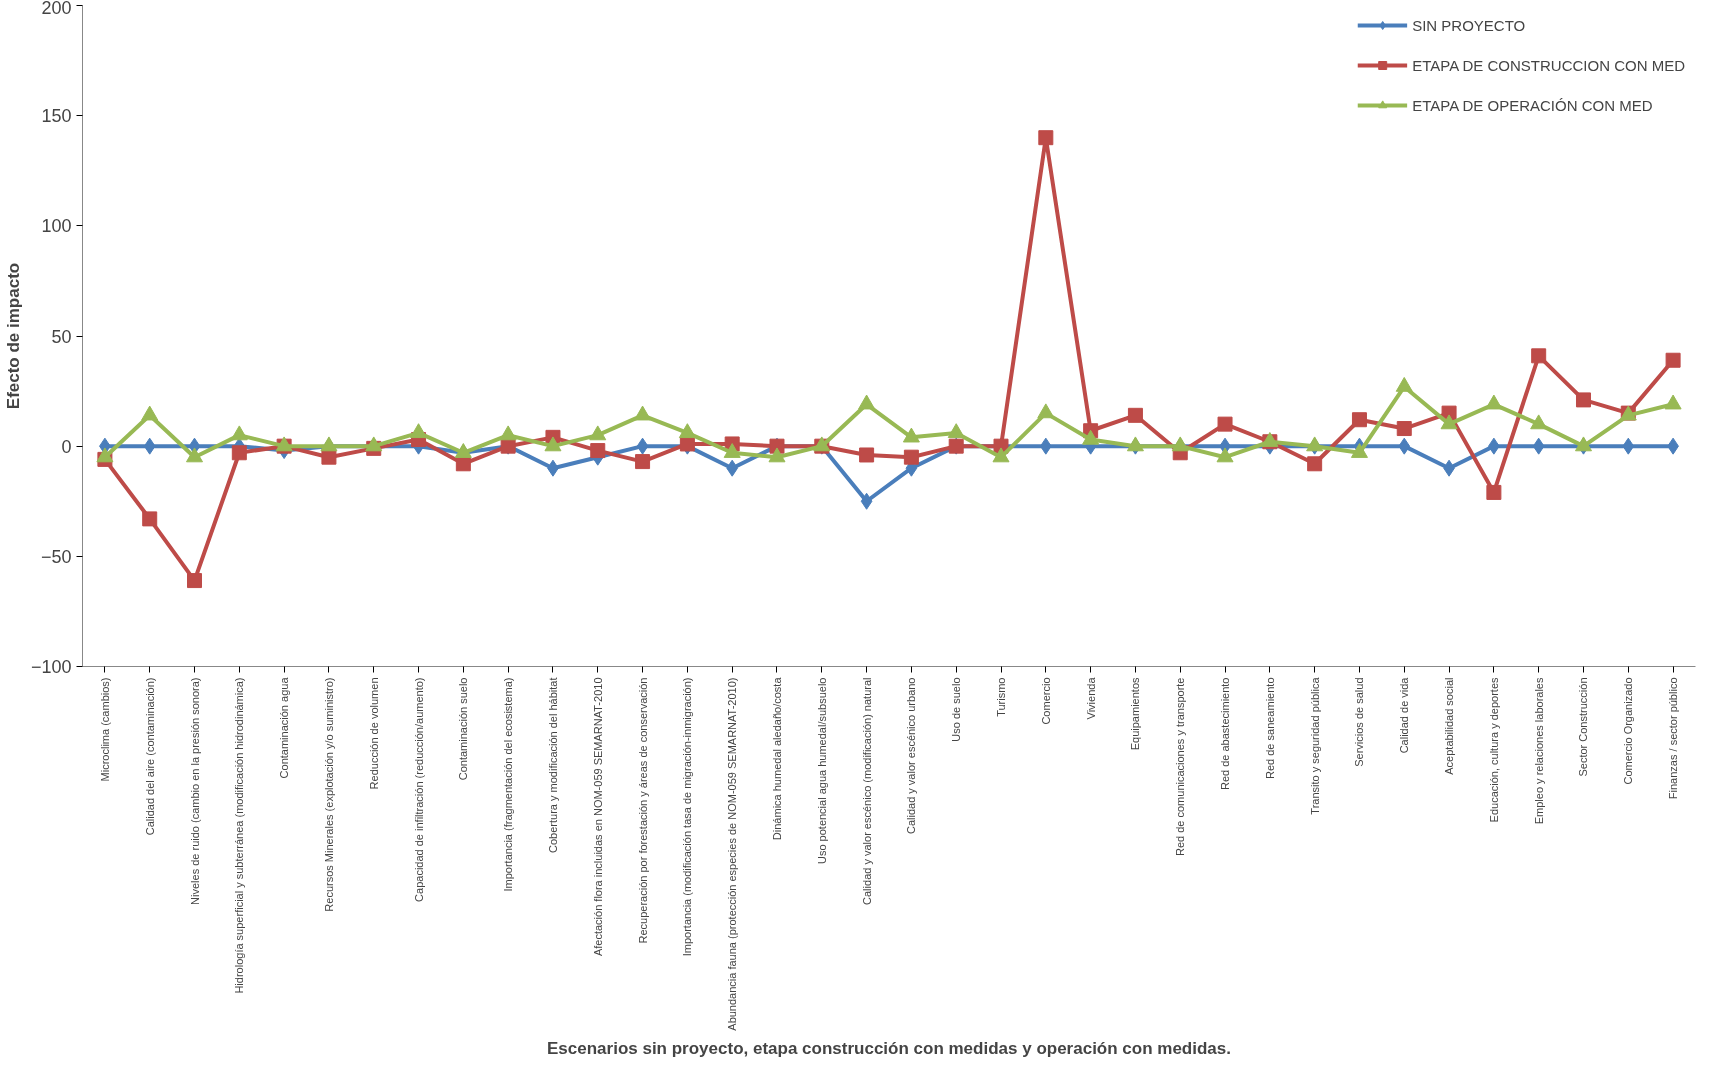 Image resolution: width=1717 pixels, height=1070 pixels. What do you see at coordinates (463, 729) in the screenshot?
I see `x-tick-label: Contaminación suelo` at bounding box center [463, 729].